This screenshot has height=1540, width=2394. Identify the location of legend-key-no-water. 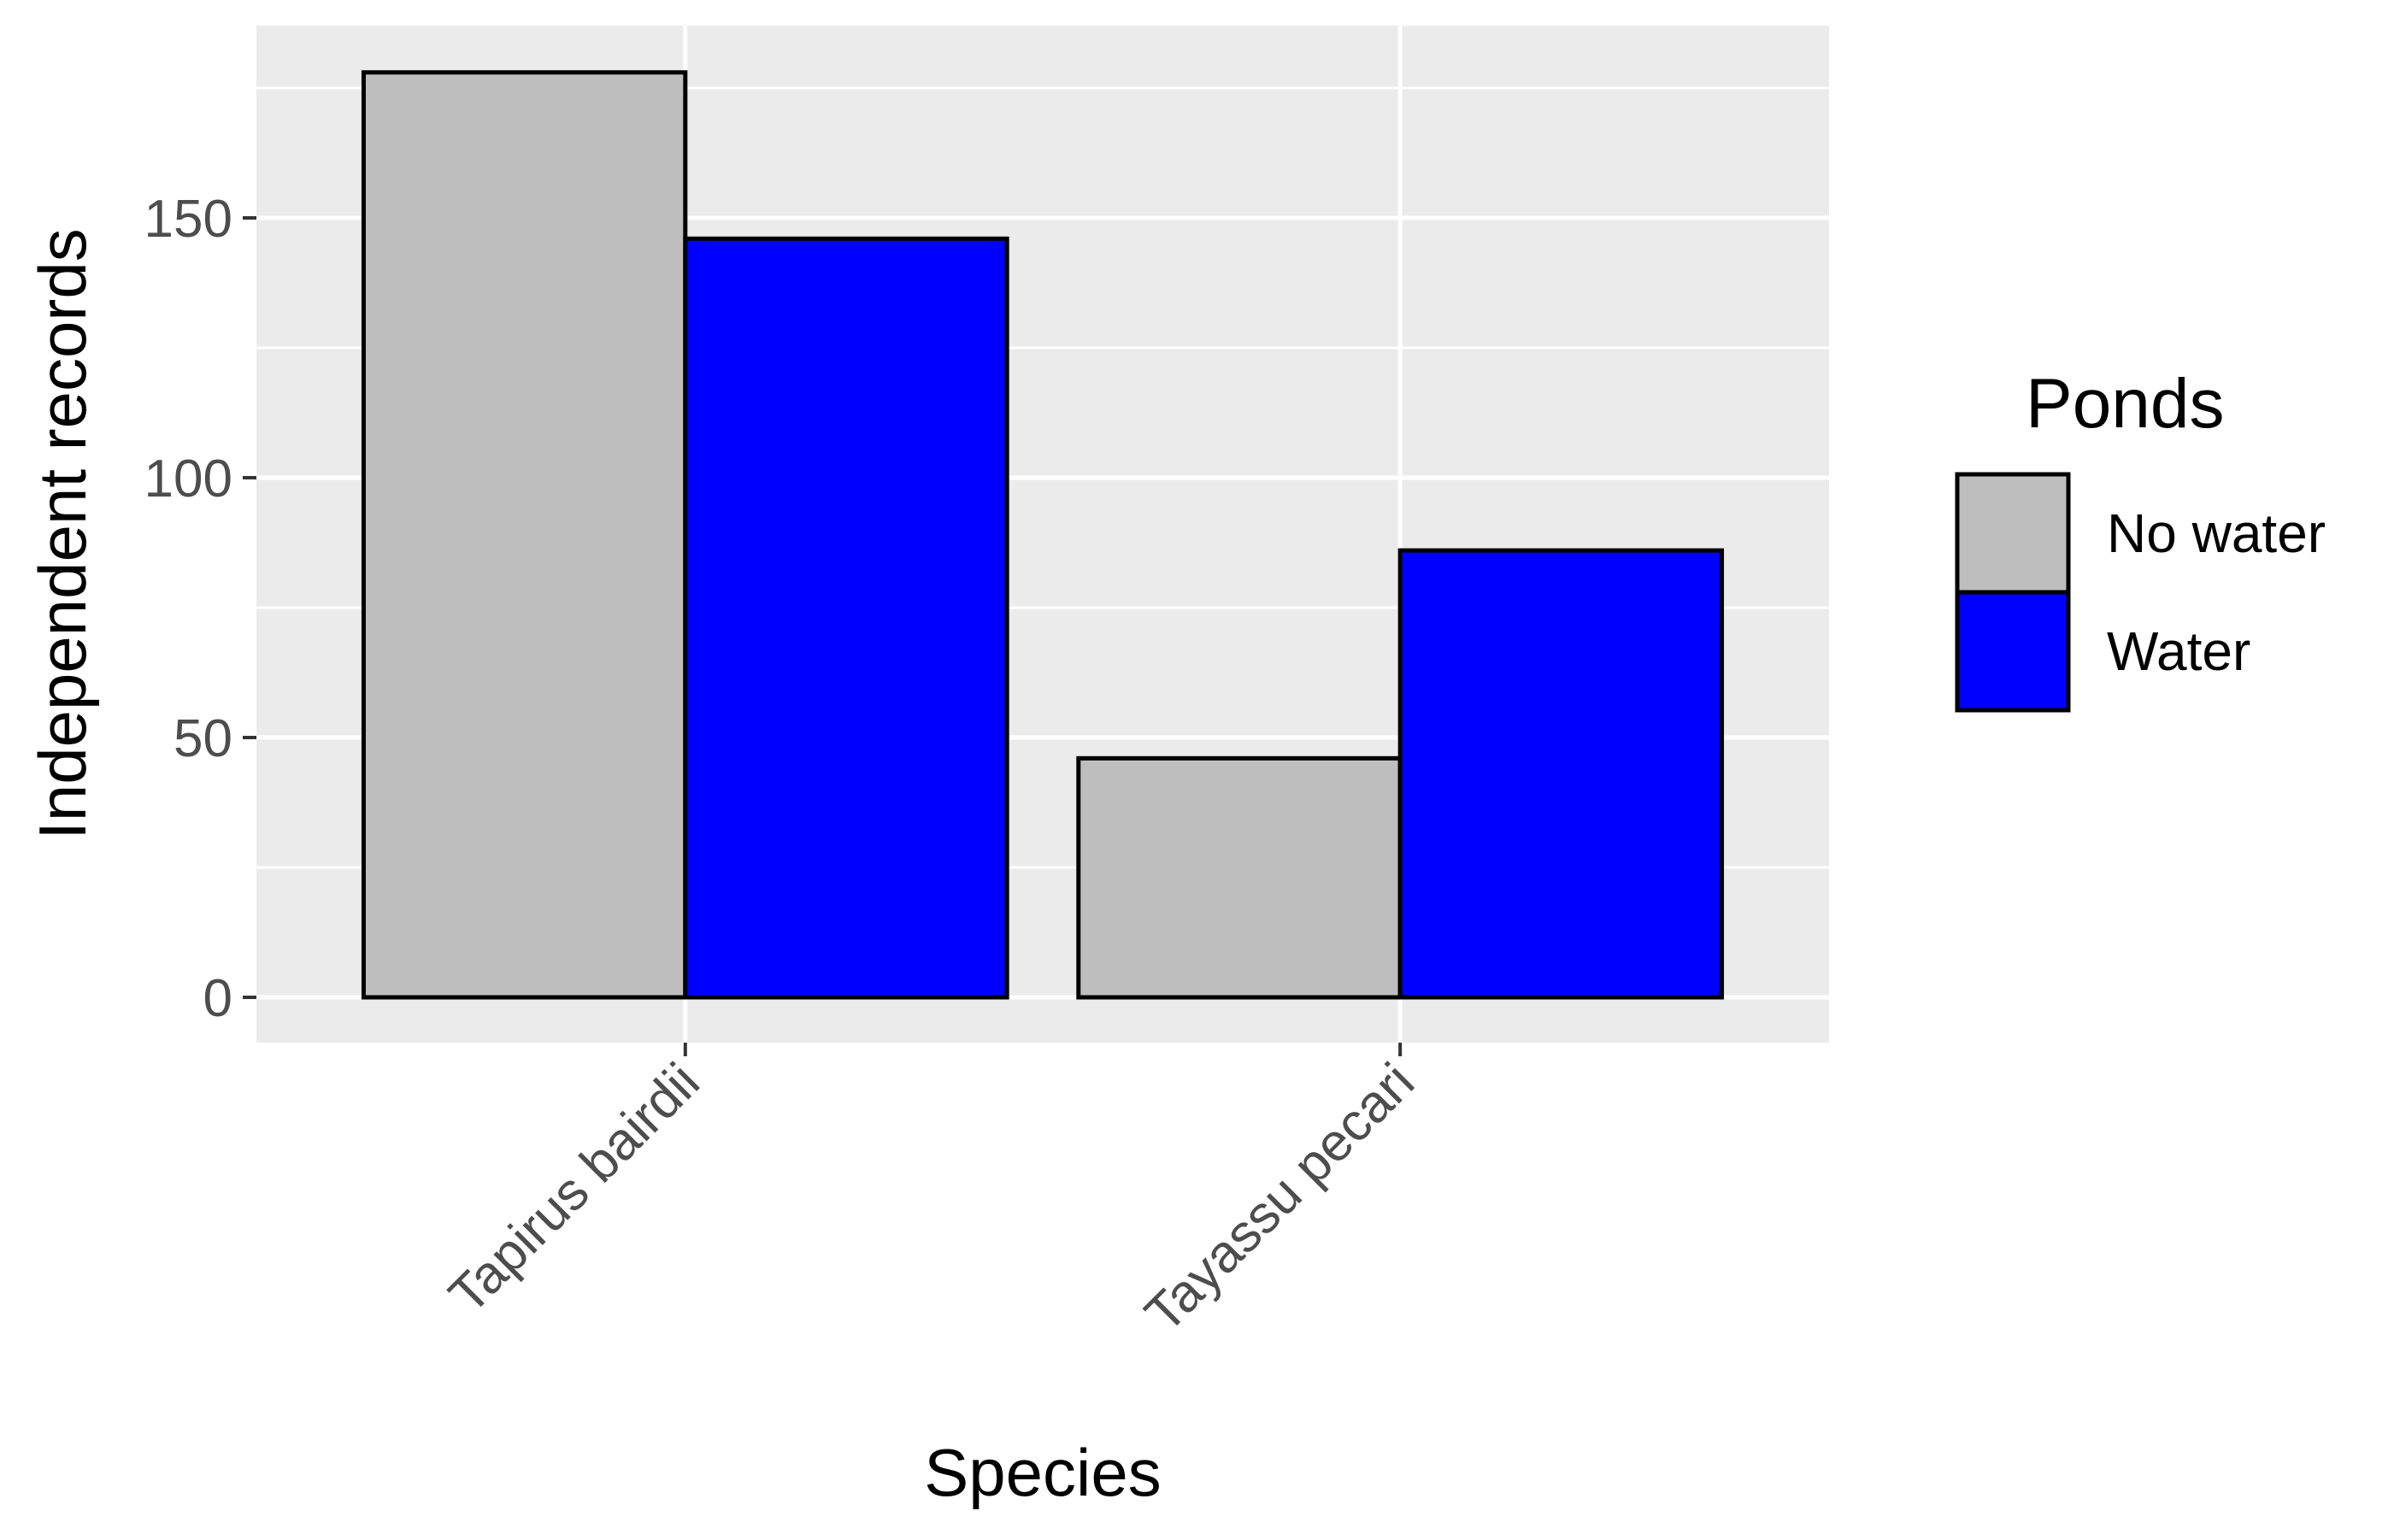
(2013, 533).